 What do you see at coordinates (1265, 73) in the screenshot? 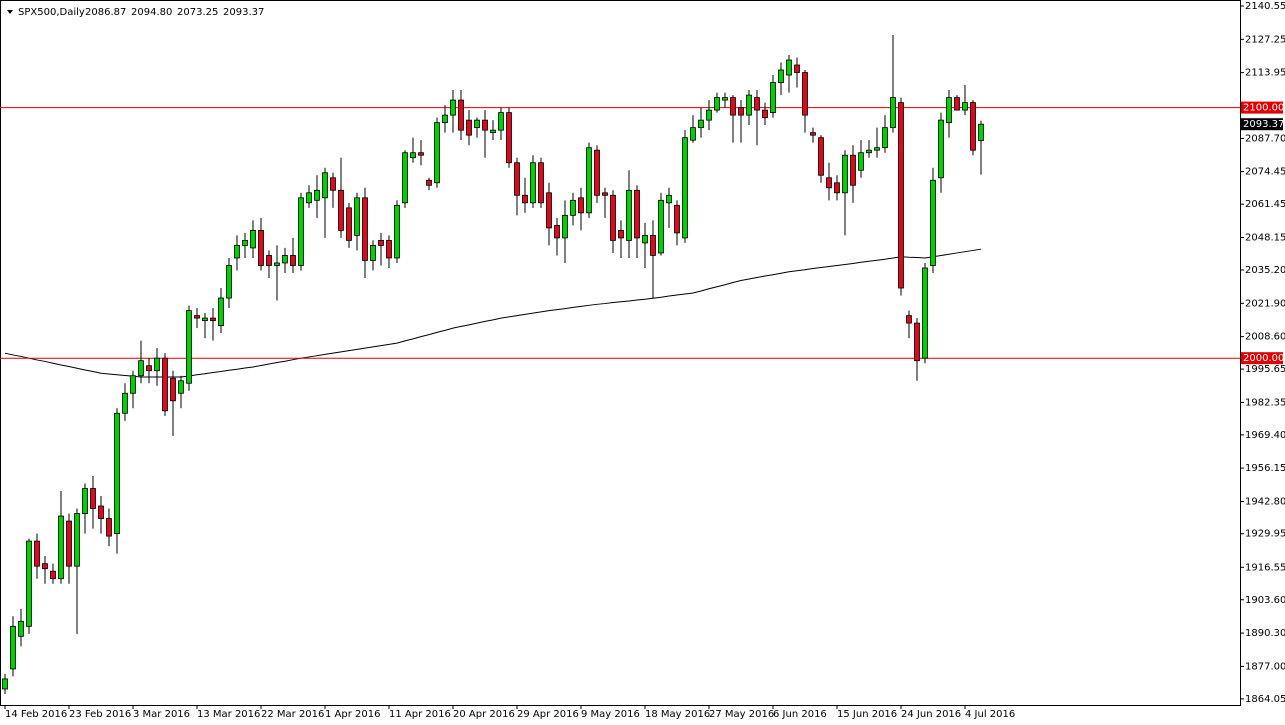
I see `y-tick-label: 2113.95` at bounding box center [1265, 73].